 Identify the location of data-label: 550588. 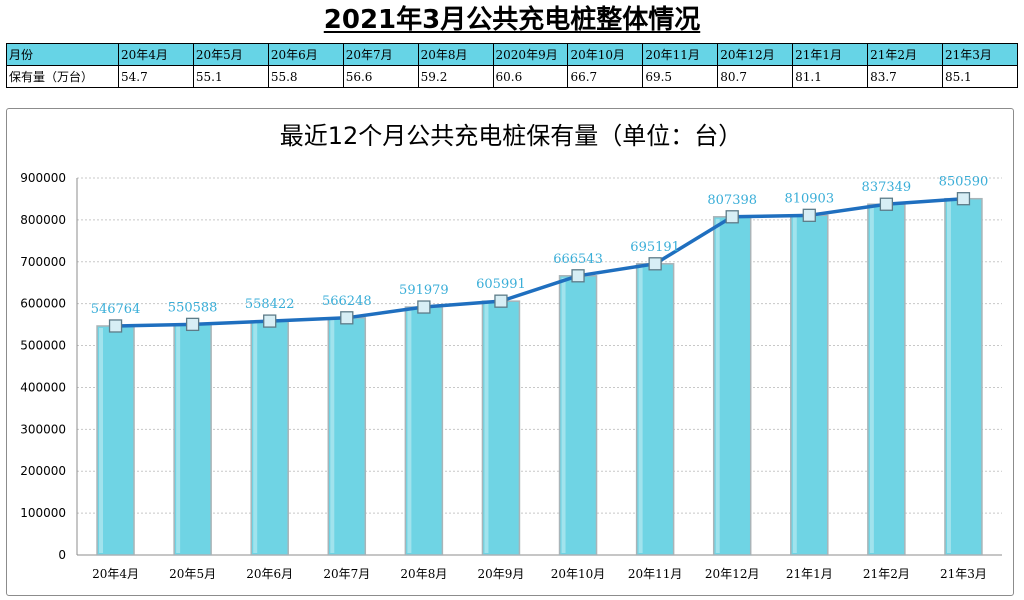
(193, 307).